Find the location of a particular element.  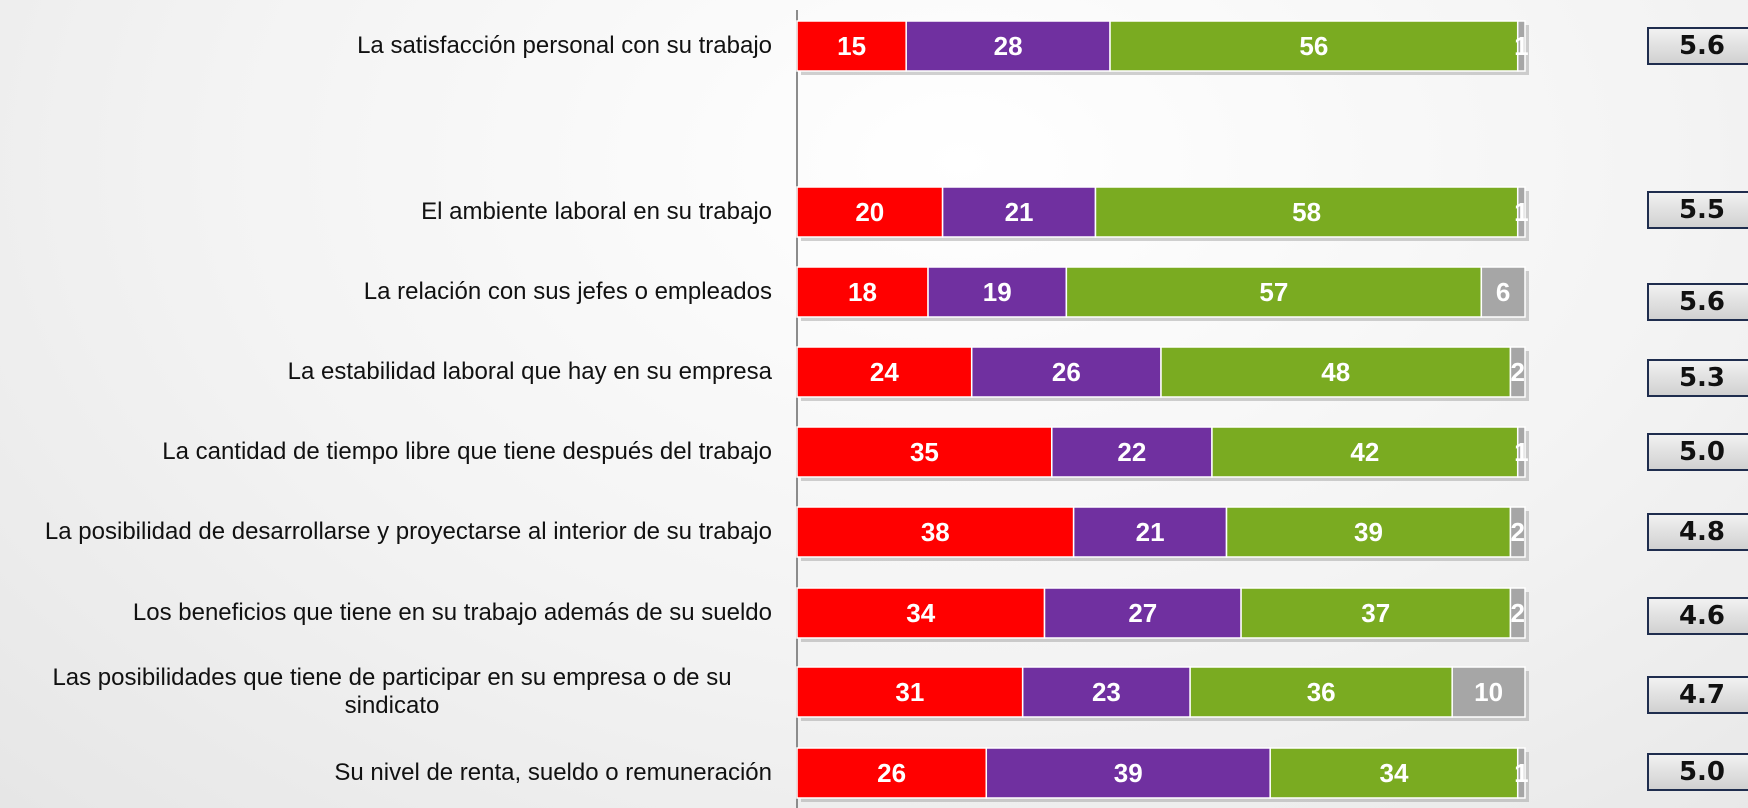

value-label: 27 is located at coordinates (1142, 613).